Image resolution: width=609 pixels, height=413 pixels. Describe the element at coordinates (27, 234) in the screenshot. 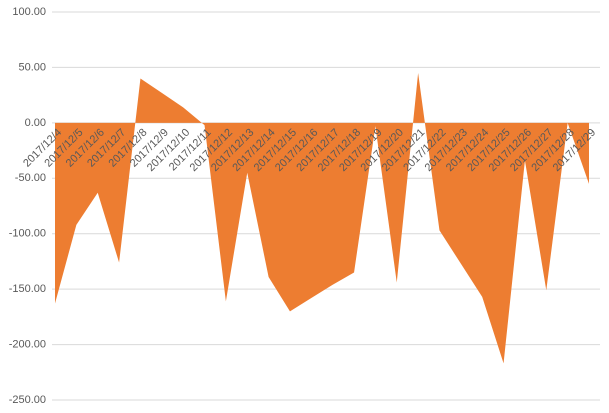

I see `y-tick-label: -100.00` at that location.